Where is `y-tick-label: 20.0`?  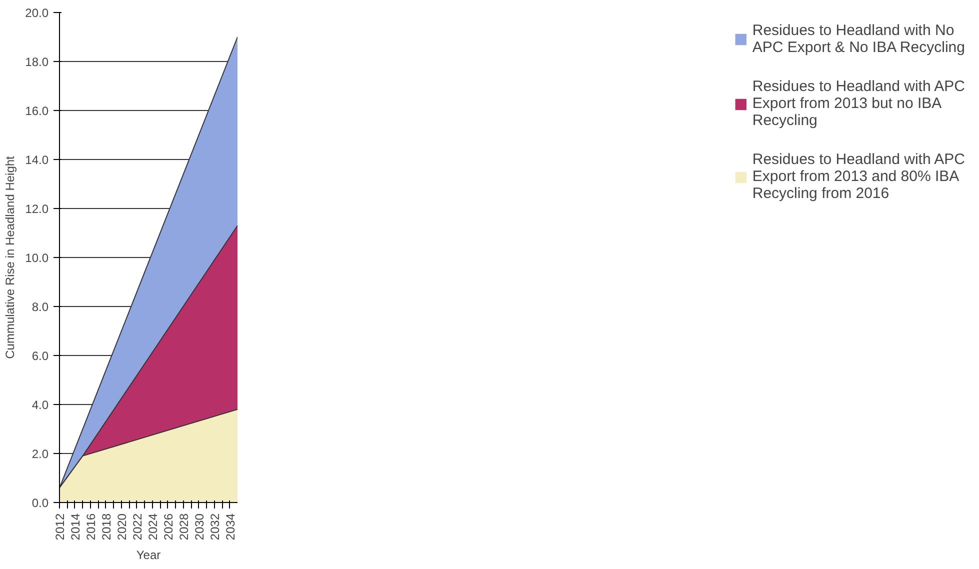 y-tick-label: 20.0 is located at coordinates (37, 13).